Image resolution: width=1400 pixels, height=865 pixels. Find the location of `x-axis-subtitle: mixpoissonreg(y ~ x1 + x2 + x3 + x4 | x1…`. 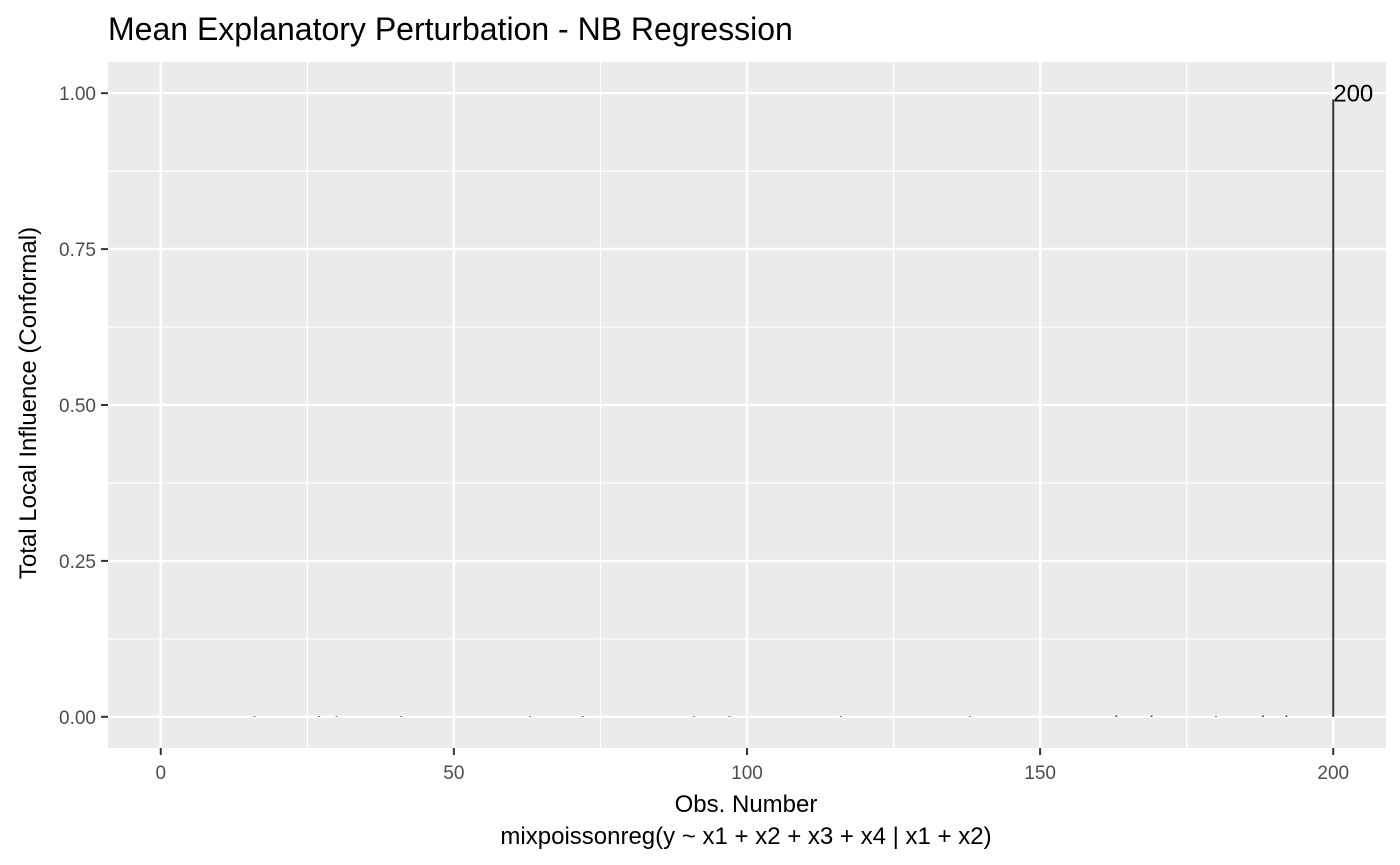

x-axis-subtitle: mixpoissonreg(y ~ x1 + x2 + x3 + x4 | x1… is located at coordinates (745, 836).